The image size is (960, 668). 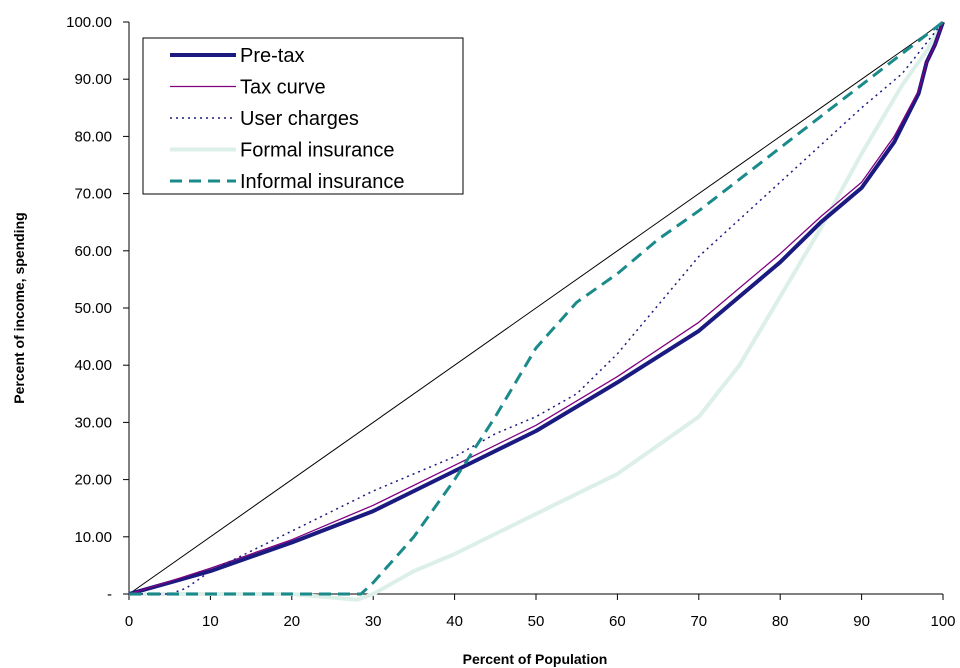 What do you see at coordinates (93, 422) in the screenshot?
I see `y-tick-label: 30.00` at bounding box center [93, 422].